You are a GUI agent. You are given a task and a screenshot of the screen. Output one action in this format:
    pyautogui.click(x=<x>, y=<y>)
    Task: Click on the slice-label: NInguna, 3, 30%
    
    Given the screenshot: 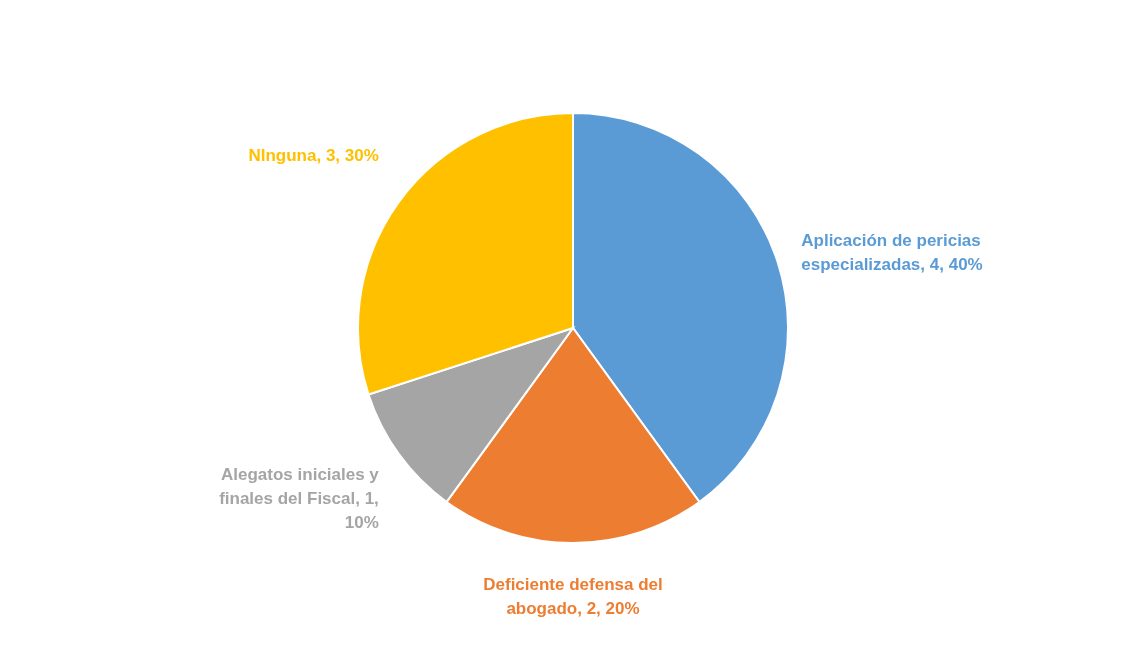 What is the action you would take?
    pyautogui.click(x=313, y=156)
    